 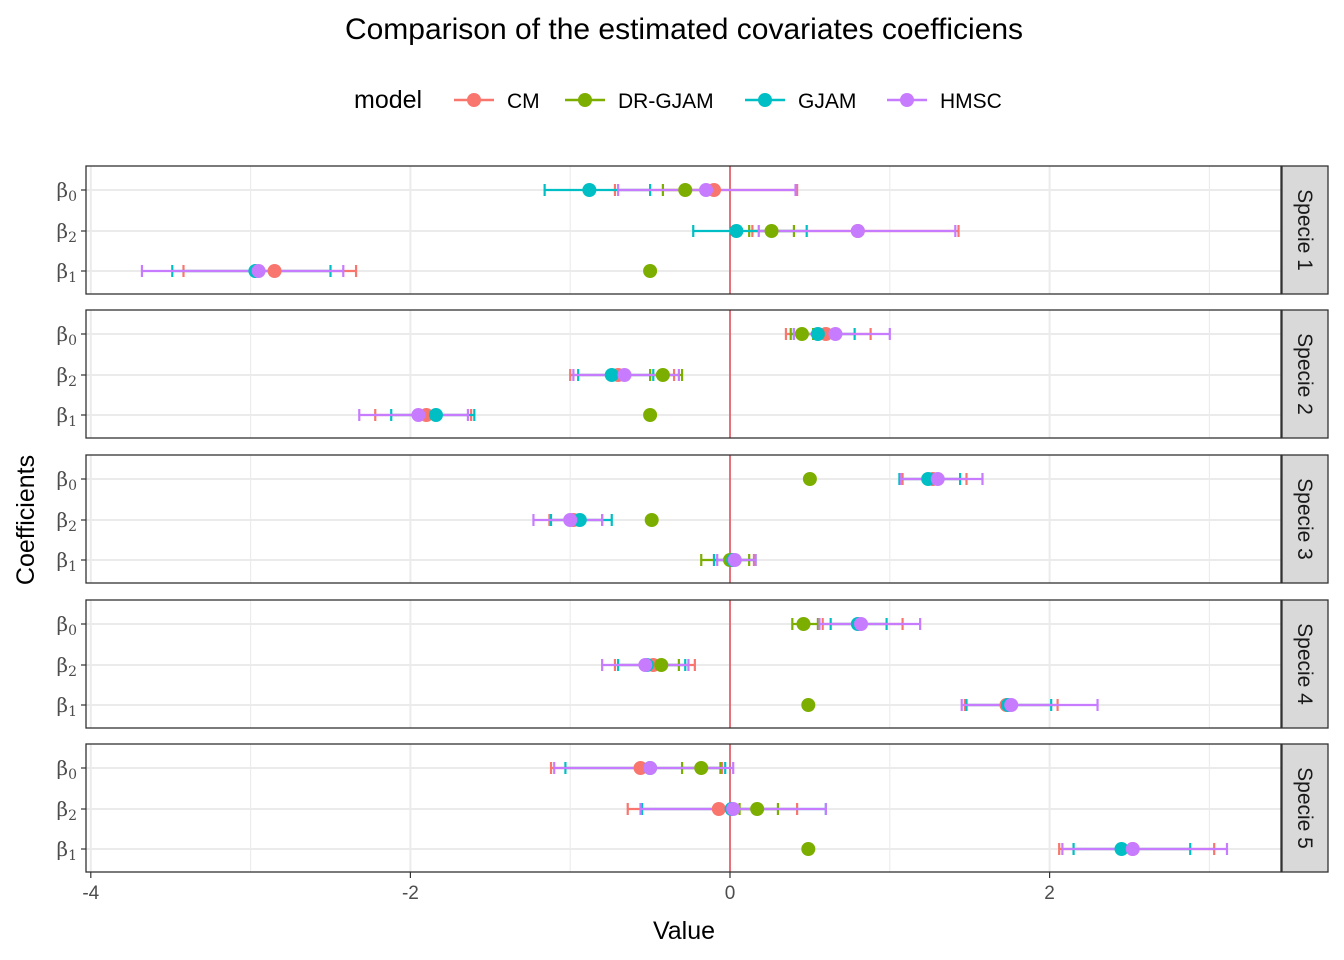 I want to click on x-tick-label: -2, so click(x=410, y=893).